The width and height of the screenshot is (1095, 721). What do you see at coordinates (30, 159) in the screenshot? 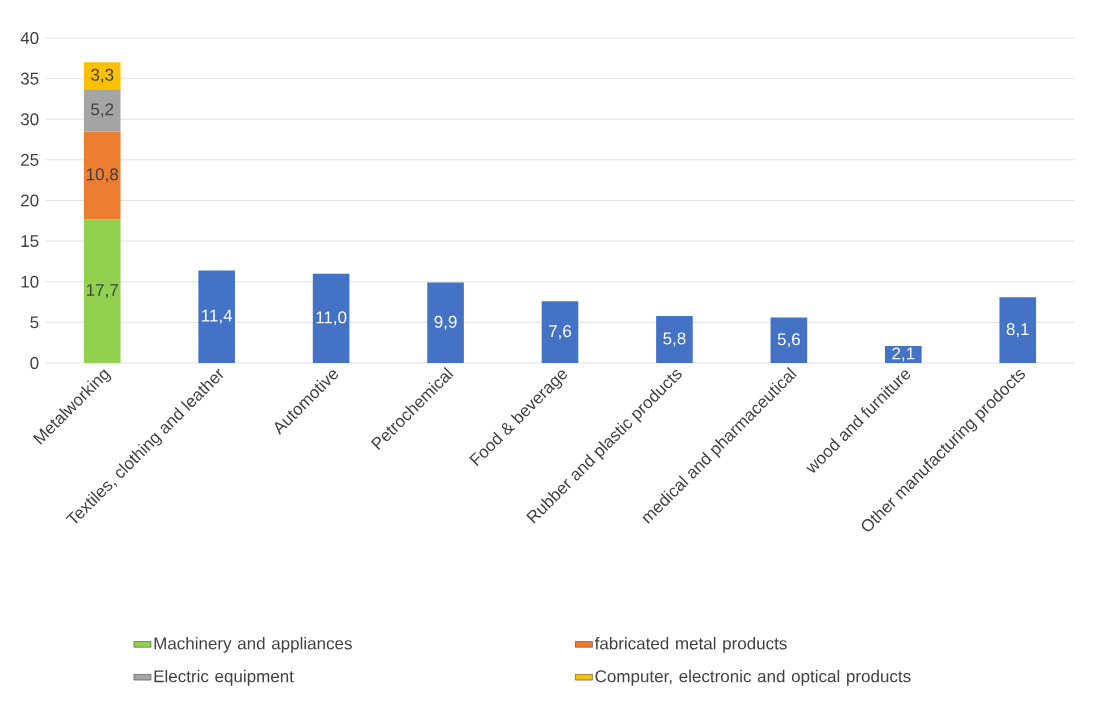
I see `y-tick-label: 25` at bounding box center [30, 159].